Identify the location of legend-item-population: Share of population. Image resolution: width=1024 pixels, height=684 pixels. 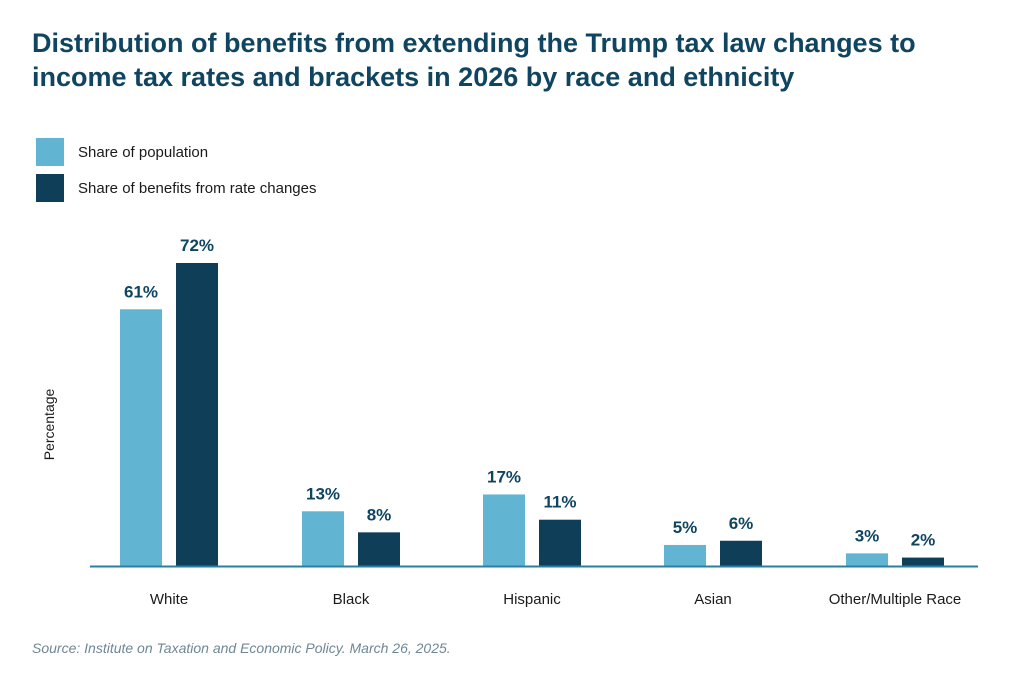
(176, 152).